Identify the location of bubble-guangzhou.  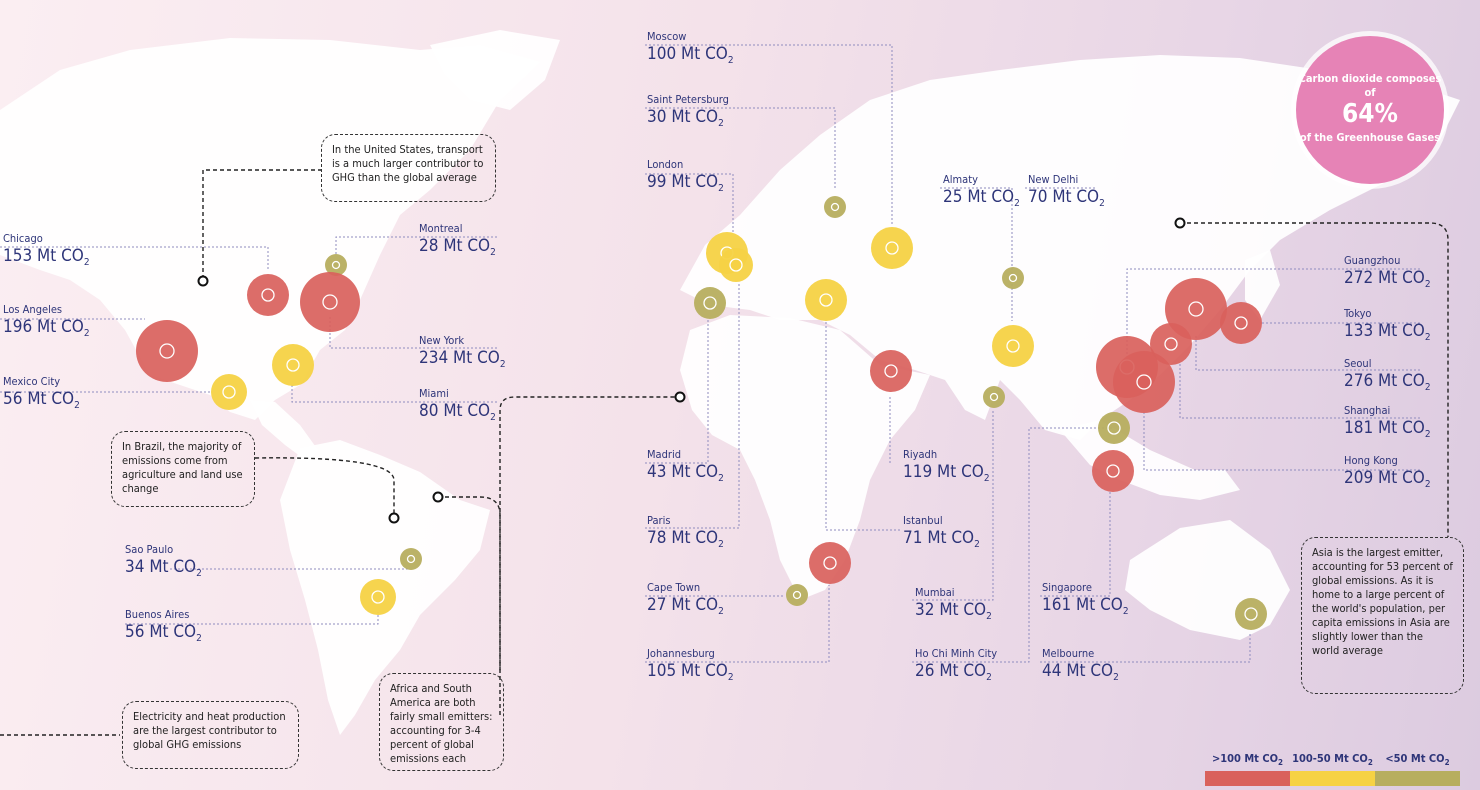
(1196, 309).